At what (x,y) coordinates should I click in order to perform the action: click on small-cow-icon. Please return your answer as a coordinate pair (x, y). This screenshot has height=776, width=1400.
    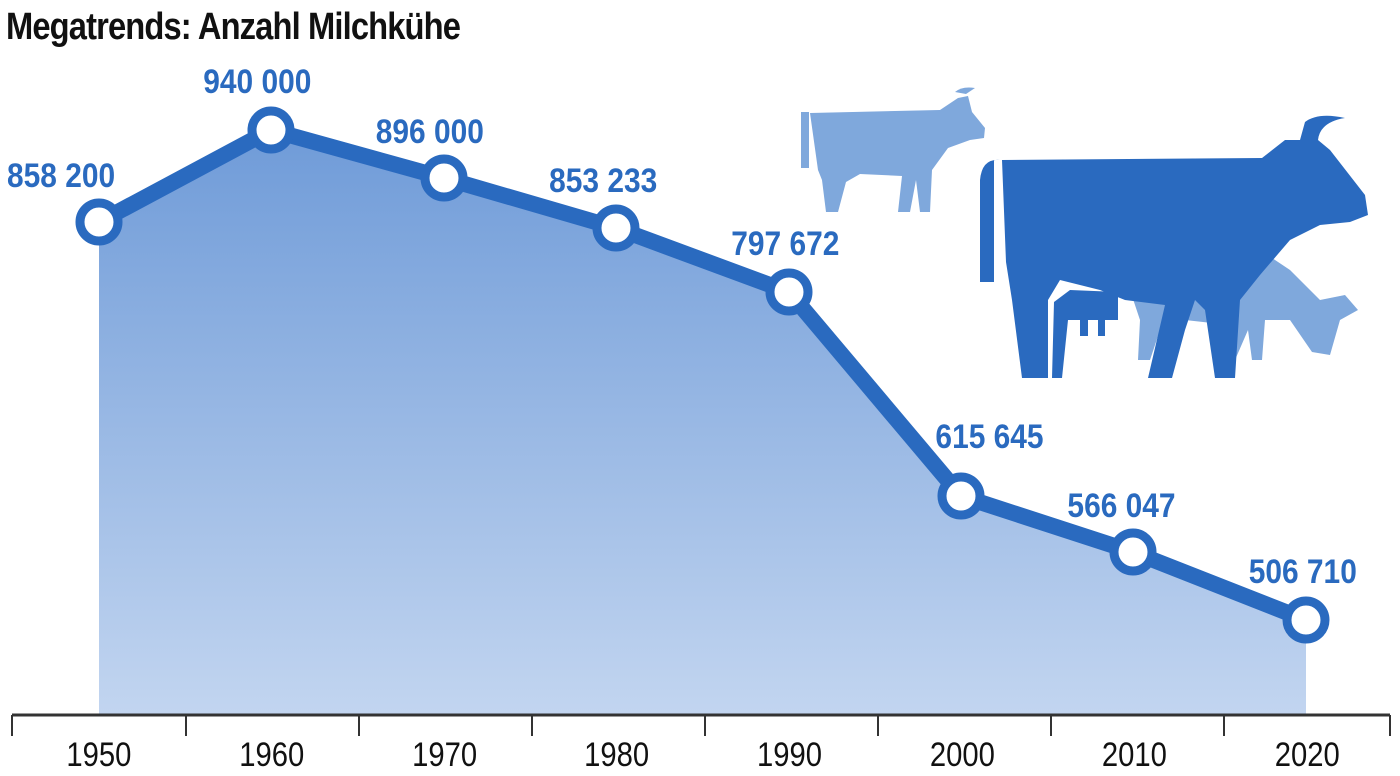
    Looking at the image, I should click on (893, 149).